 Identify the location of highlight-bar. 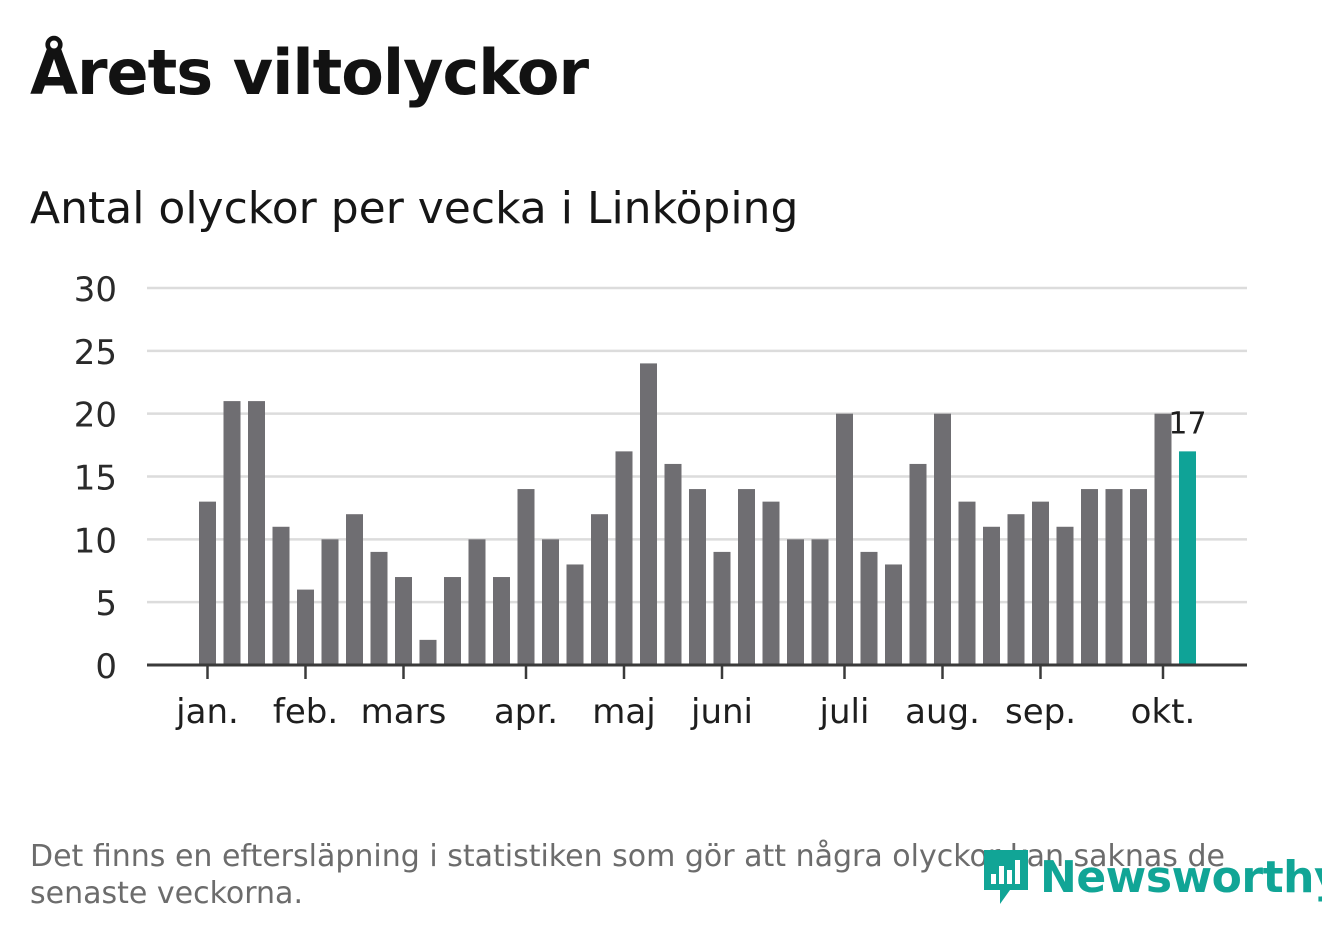
(1187, 558).